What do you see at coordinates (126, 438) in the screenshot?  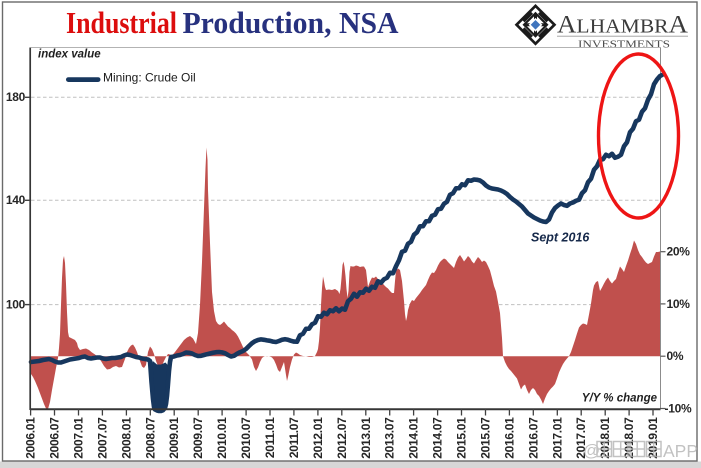 I see `svg-text: 2008.01` at bounding box center [126, 438].